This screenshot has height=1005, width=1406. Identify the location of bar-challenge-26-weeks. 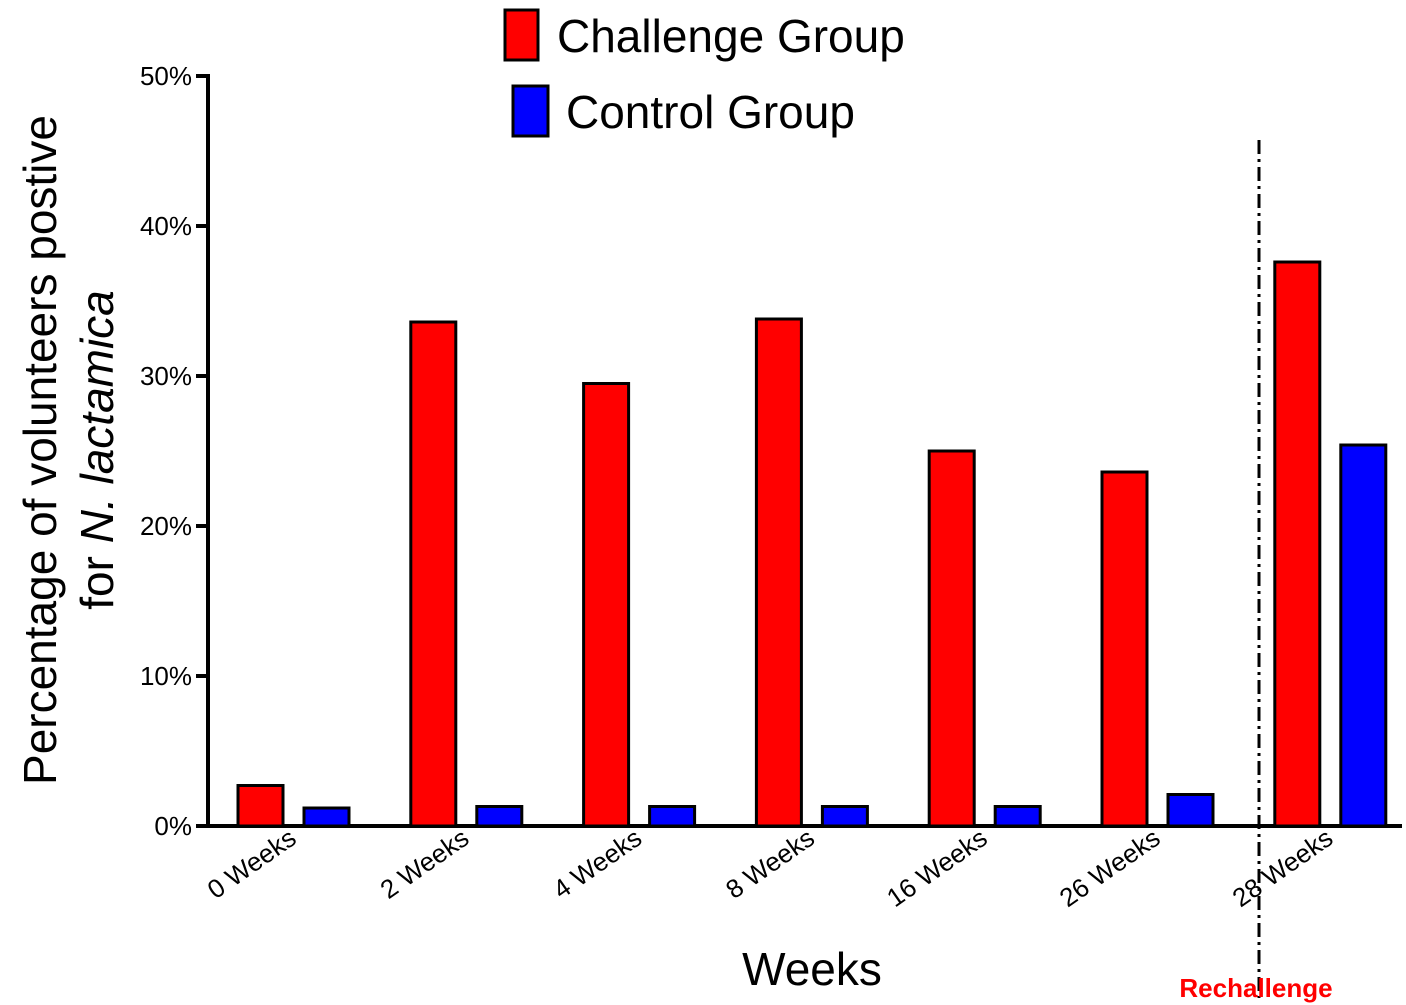
(1124, 649).